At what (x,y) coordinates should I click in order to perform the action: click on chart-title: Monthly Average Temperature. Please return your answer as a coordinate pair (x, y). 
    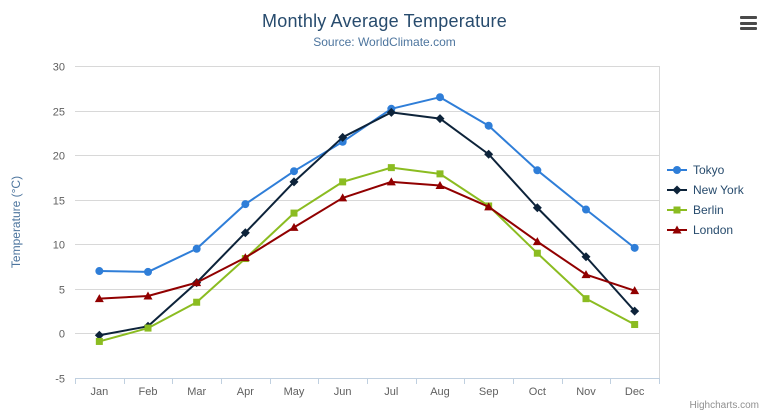
    Looking at the image, I should click on (384, 21).